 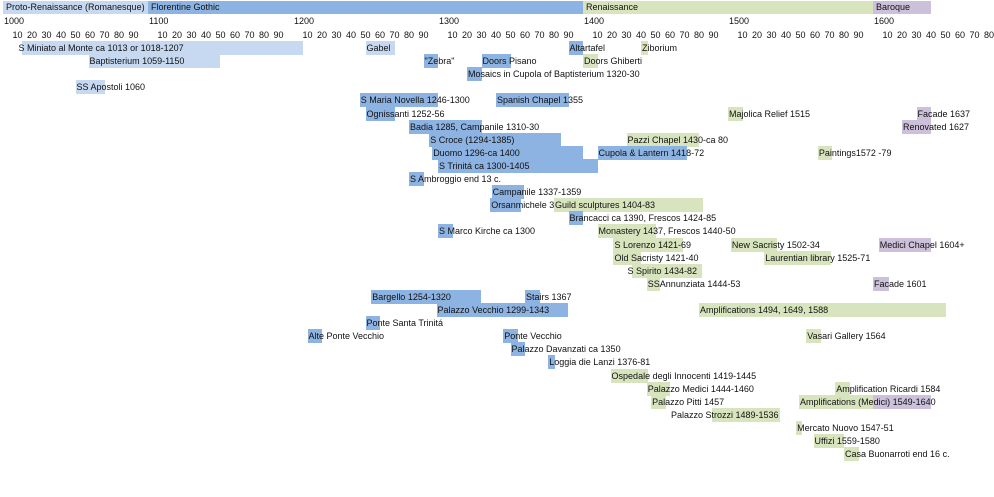 What do you see at coordinates (845, 427) in the screenshot?
I see `timeline-label: Mercato Nuovo 1547-51` at bounding box center [845, 427].